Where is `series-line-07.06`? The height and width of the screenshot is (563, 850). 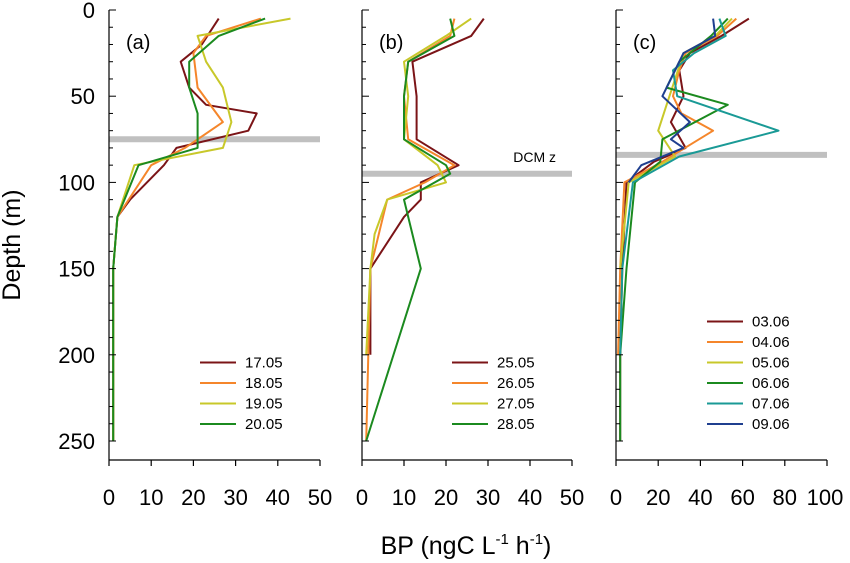 series-line-07.06 is located at coordinates (699, 186).